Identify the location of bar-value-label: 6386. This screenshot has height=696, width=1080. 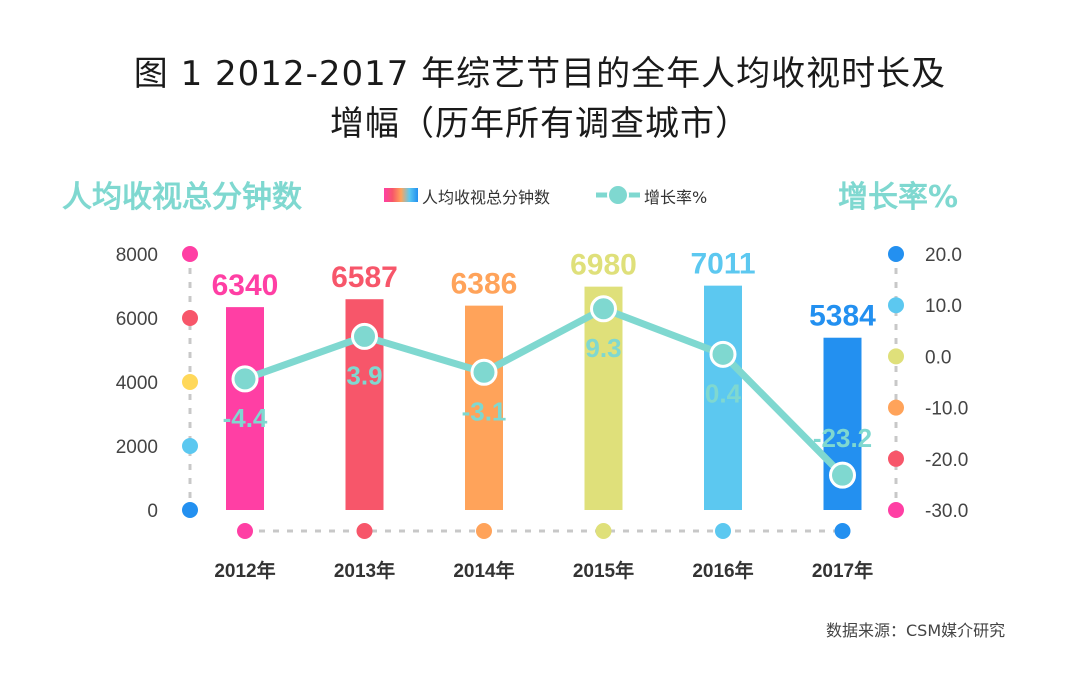
(484, 284).